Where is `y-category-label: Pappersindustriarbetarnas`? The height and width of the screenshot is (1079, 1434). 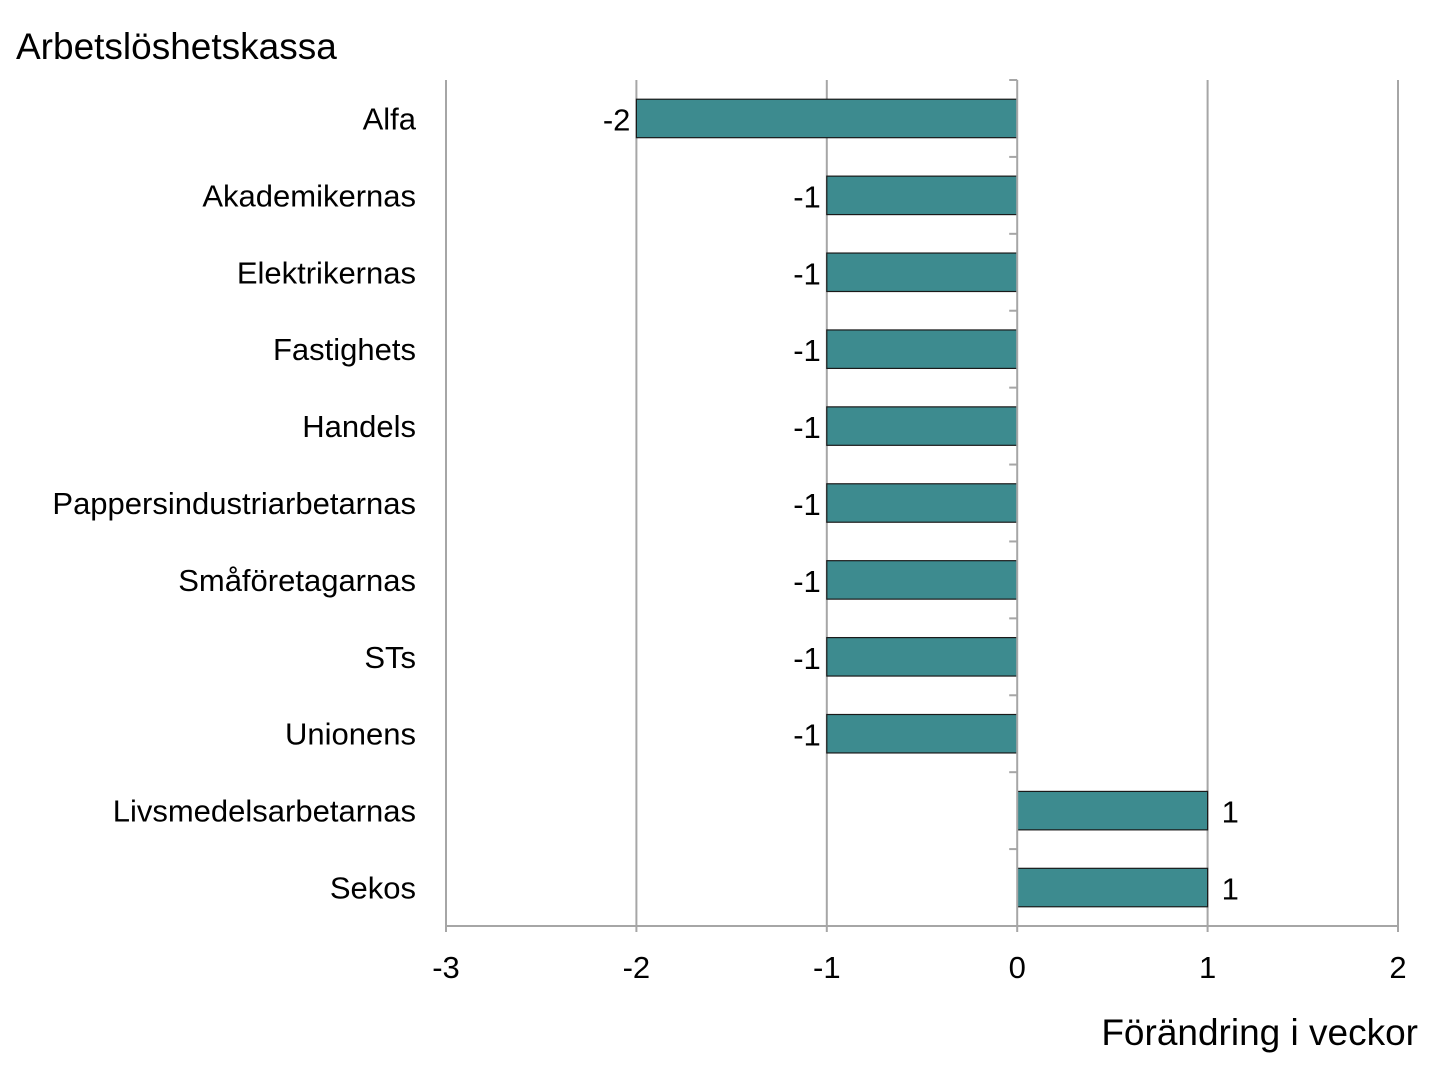
y-category-label: Pappersindustriarbetarnas is located at coordinates (234, 503).